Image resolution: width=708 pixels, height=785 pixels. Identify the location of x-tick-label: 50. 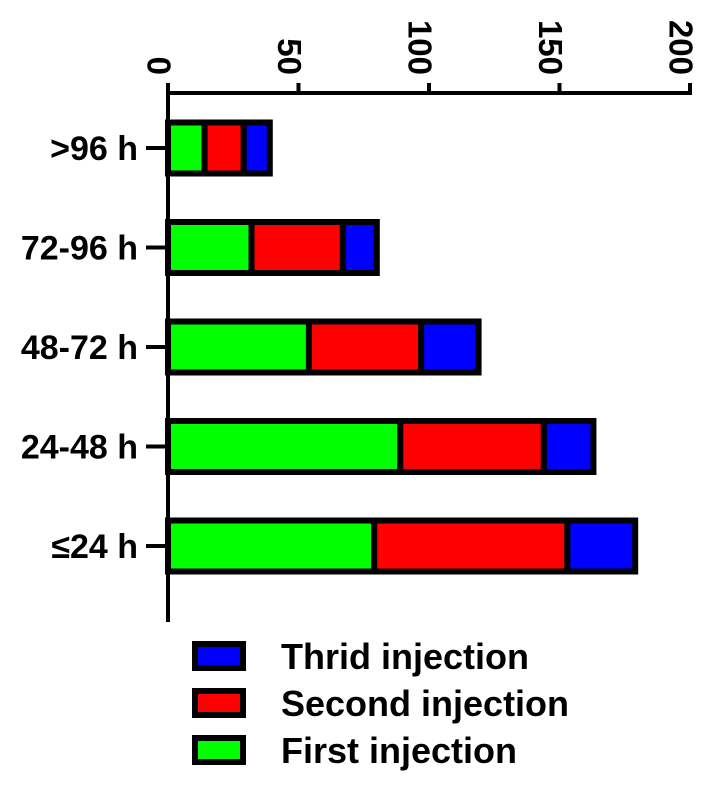
(289, 56).